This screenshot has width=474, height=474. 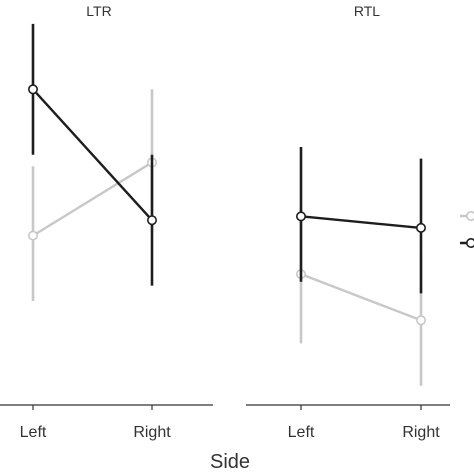 I want to click on x-axis-title: Side, so click(x=230, y=462).